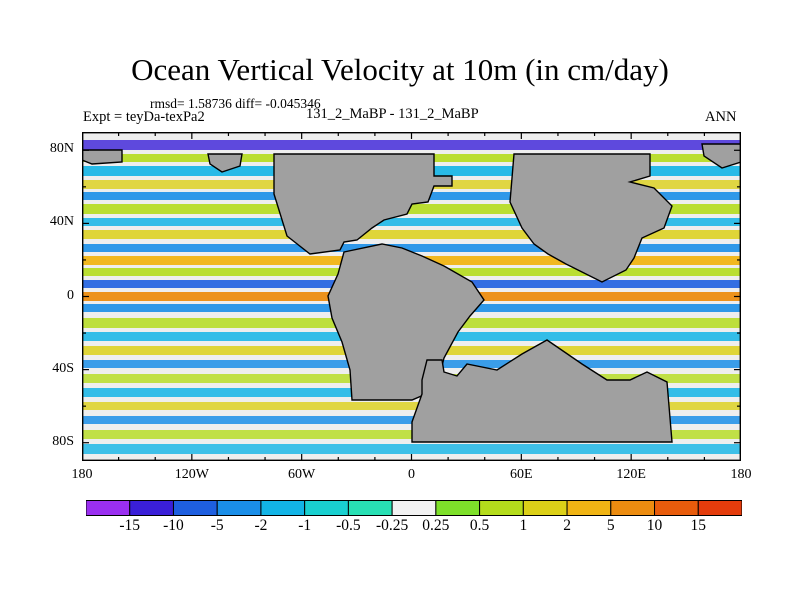  Describe the element at coordinates (173, 525) in the screenshot. I see `colorbar-label: -10` at that location.